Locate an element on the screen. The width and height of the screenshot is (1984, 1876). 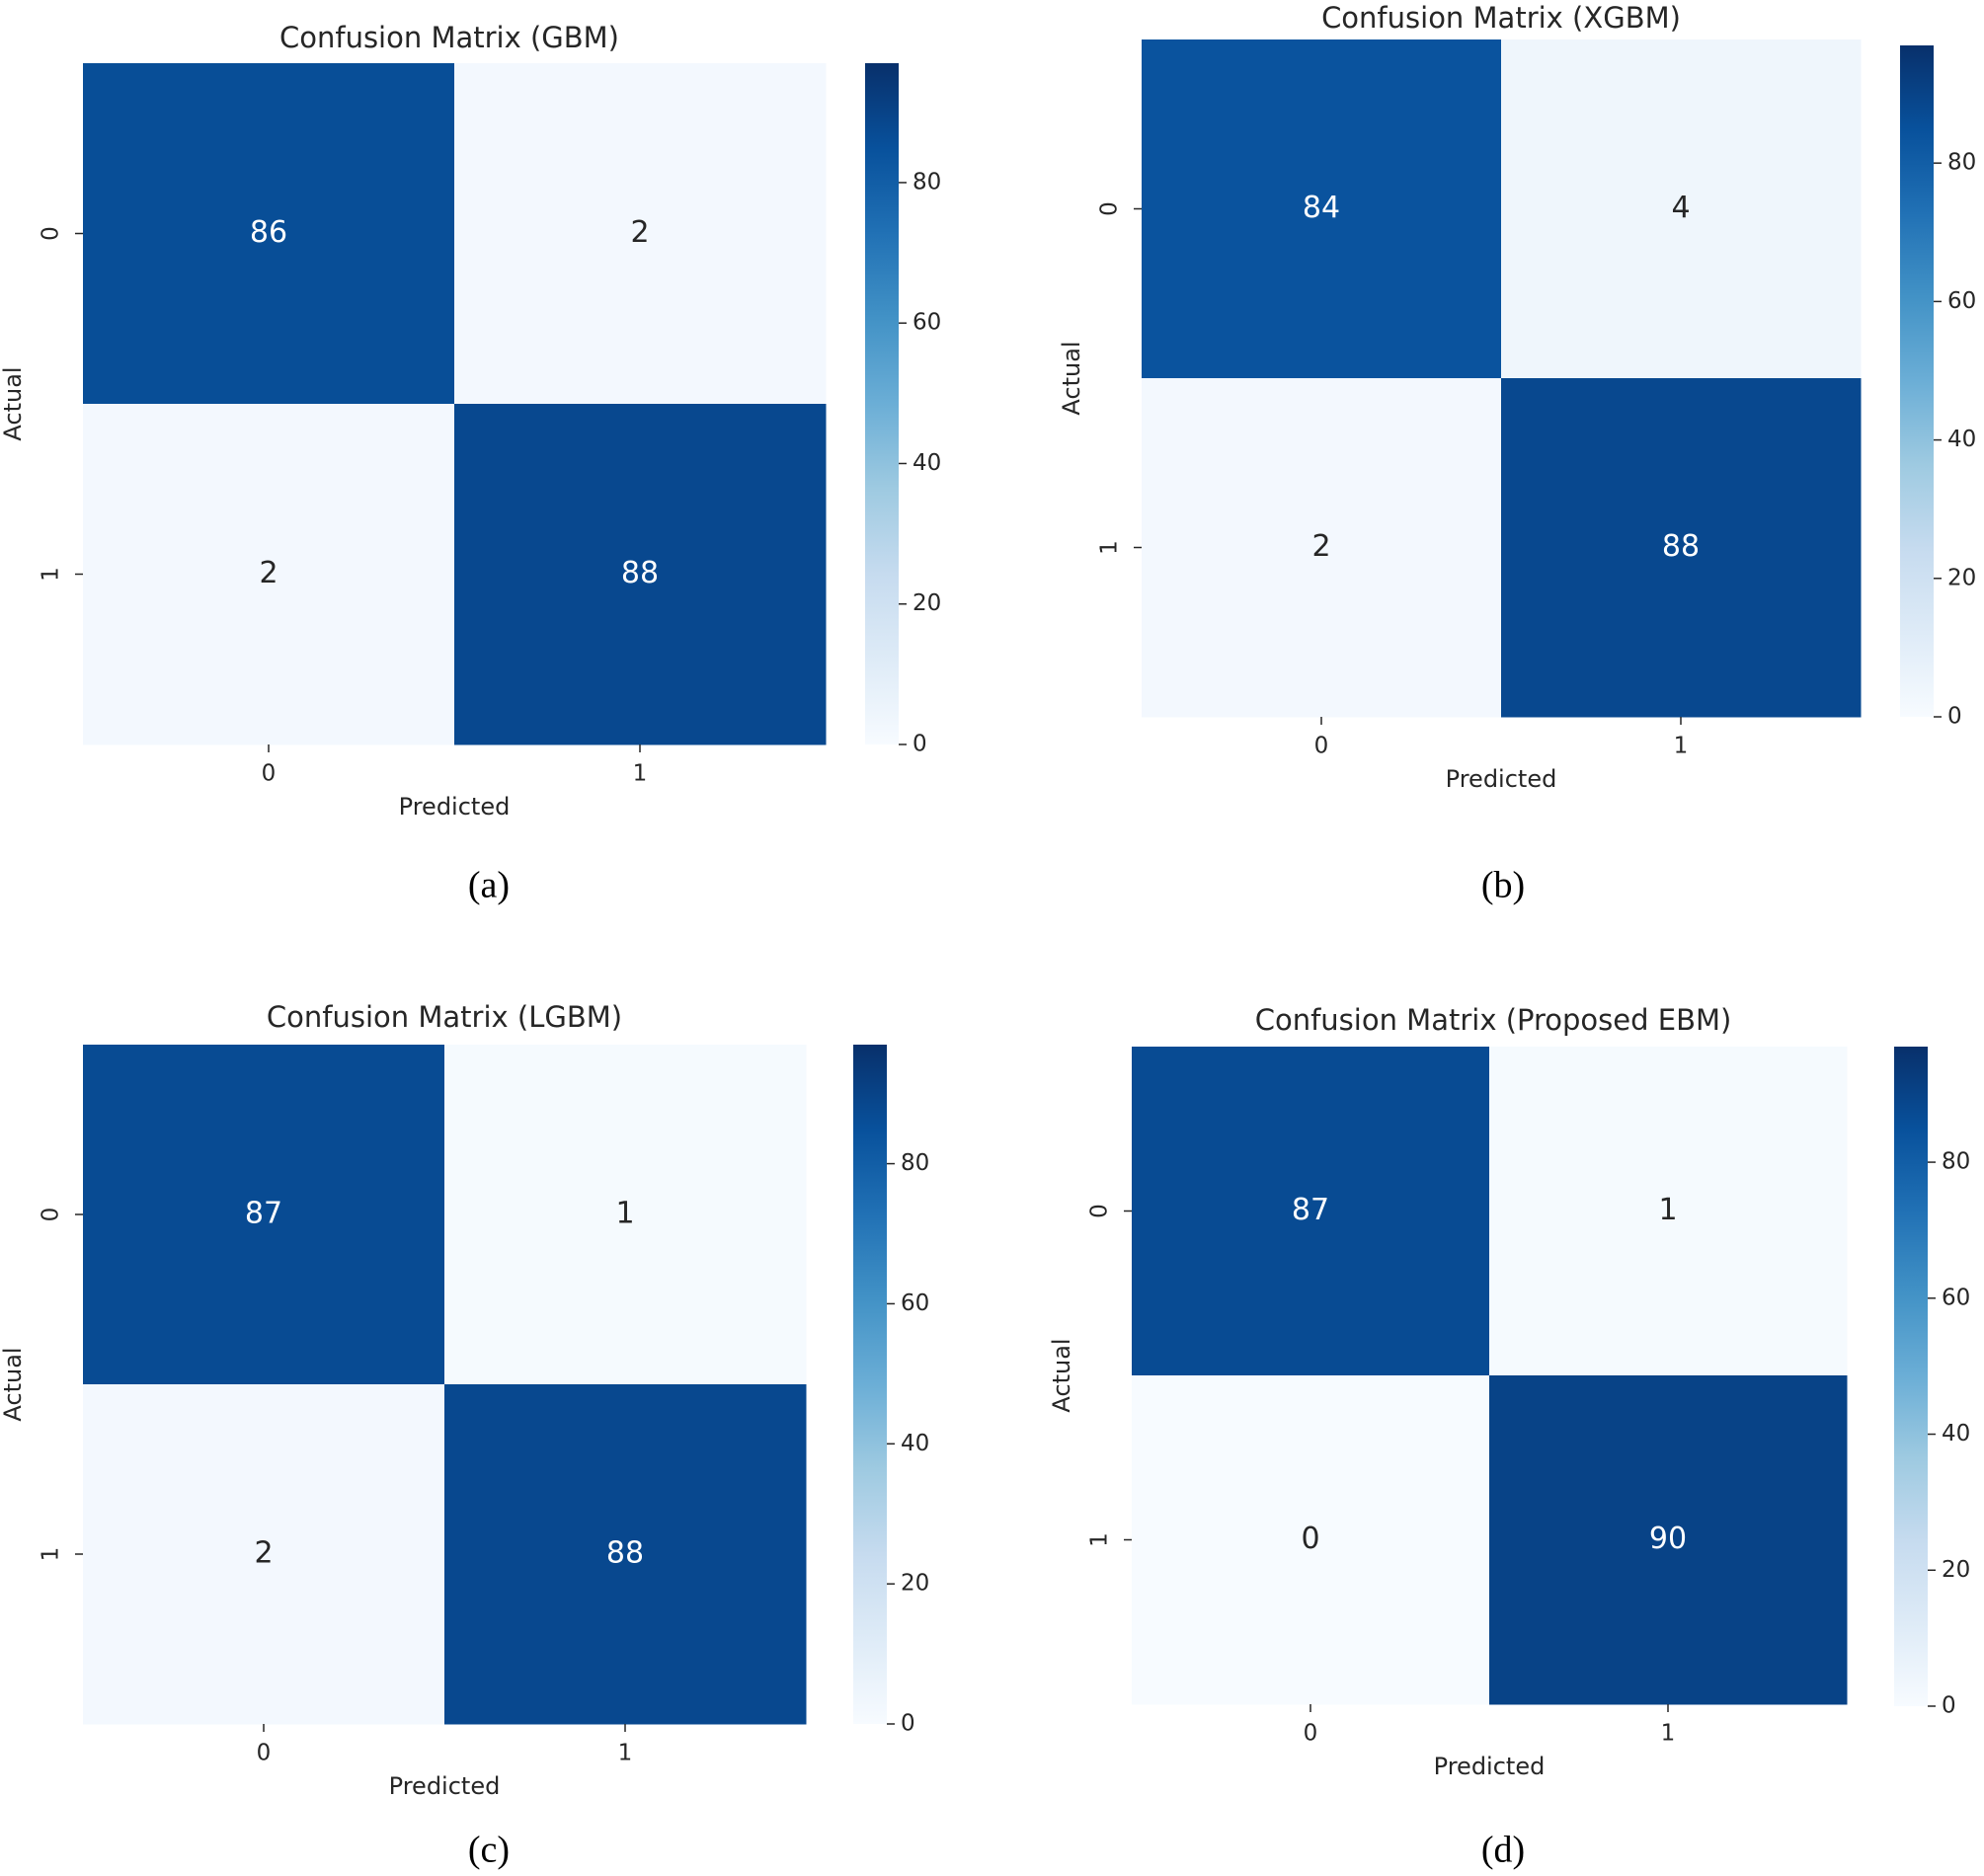
cell-value-label: 84 is located at coordinates (1321, 208).